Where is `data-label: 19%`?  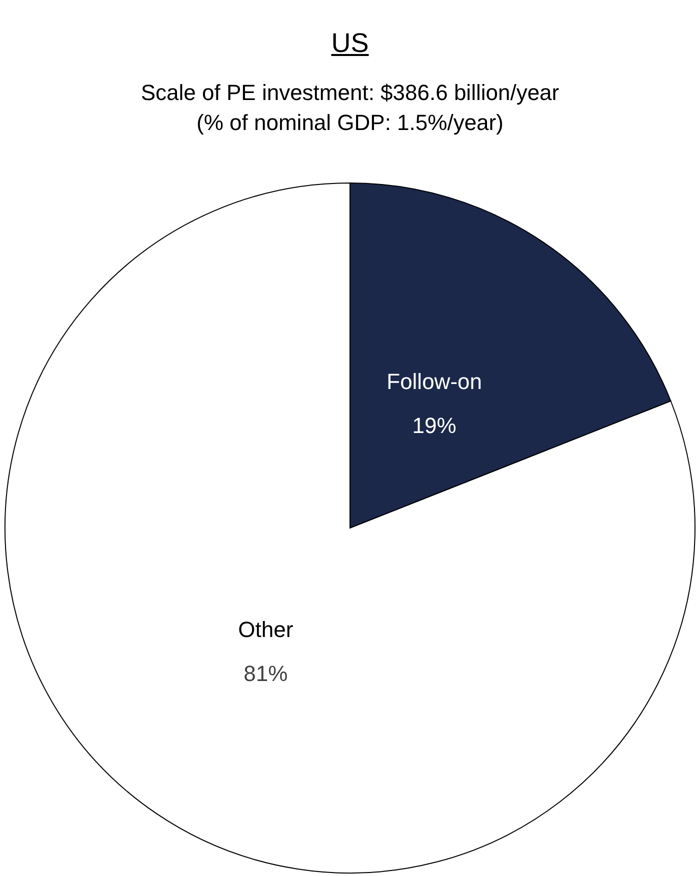 data-label: 19% is located at coordinates (434, 425).